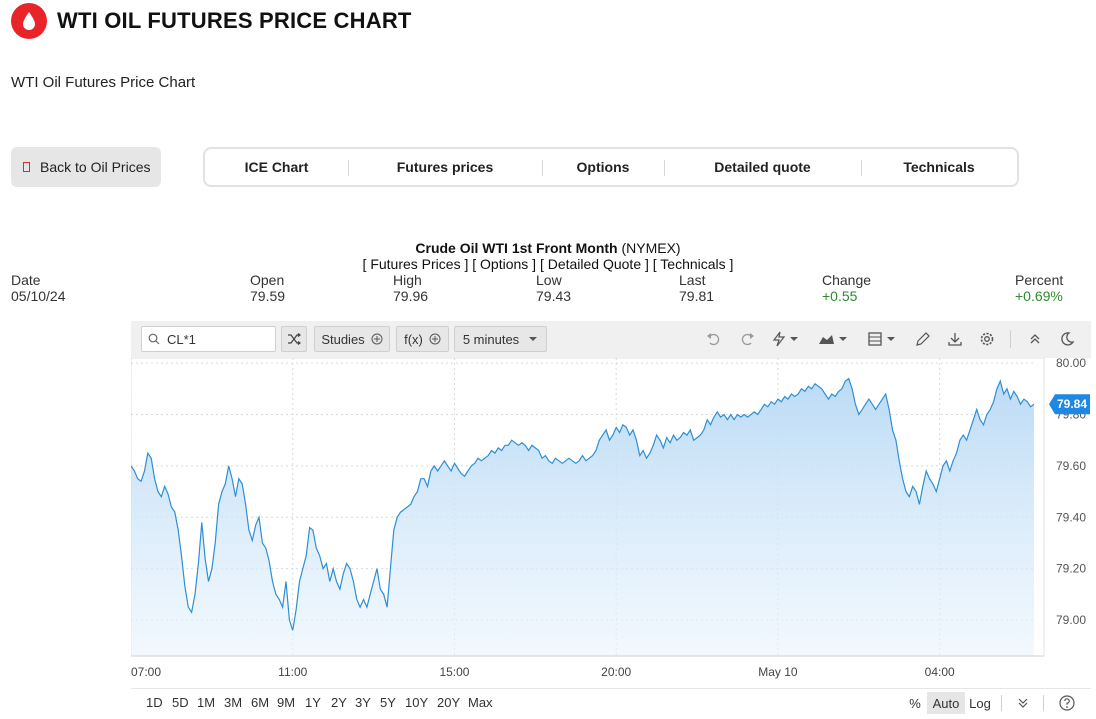 Image resolution: width=1096 pixels, height=719 pixels. I want to click on fx-button: f(x), so click(422, 339).